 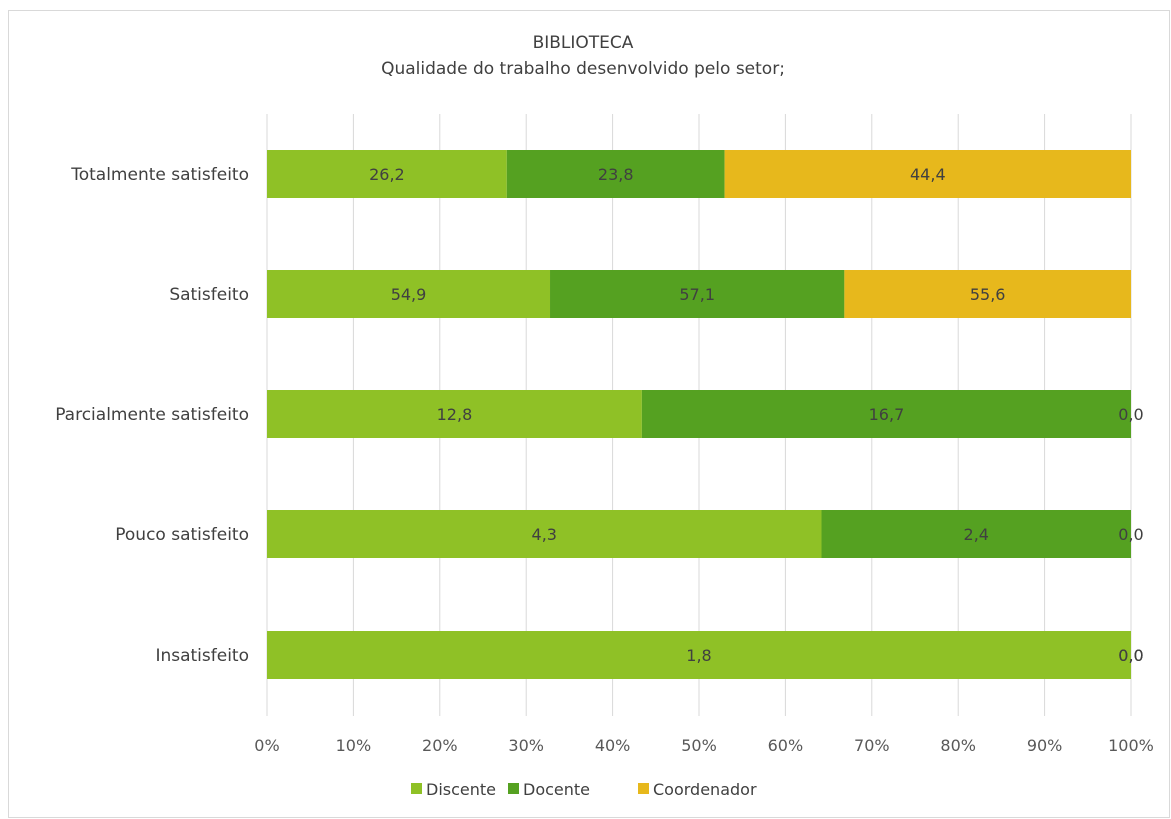 What do you see at coordinates (1131, 745) in the screenshot?
I see `x-tick-label: 100%` at bounding box center [1131, 745].